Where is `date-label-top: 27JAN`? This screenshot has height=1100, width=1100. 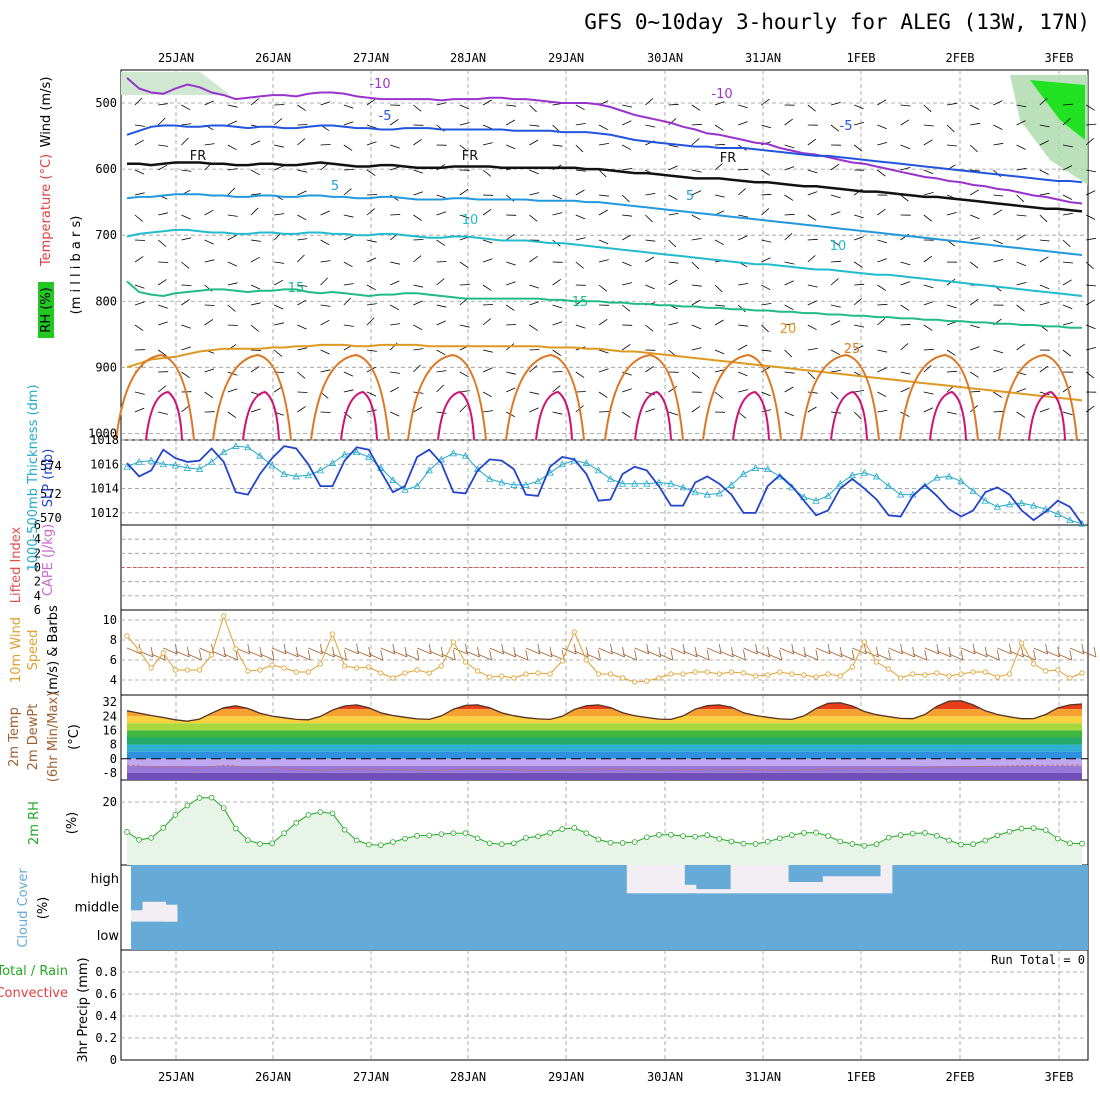 date-label-top: 27JAN is located at coordinates (371, 58).